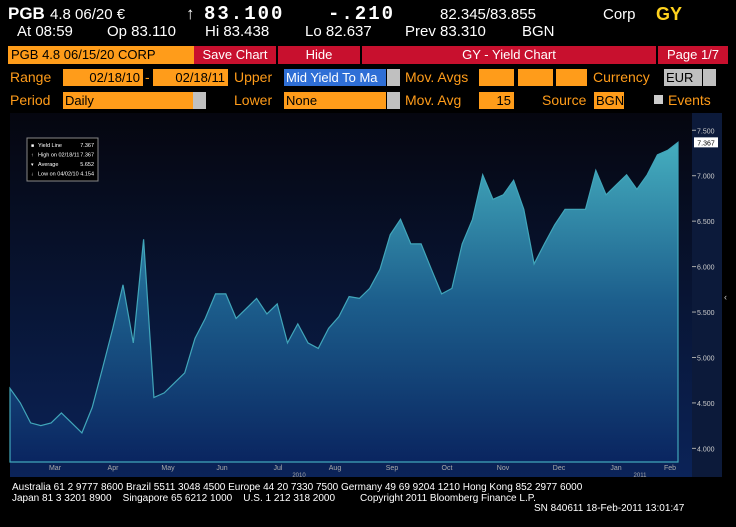 This screenshot has width=736, height=527. I want to click on coupon: 4.8 06/20 €, so click(88, 14).